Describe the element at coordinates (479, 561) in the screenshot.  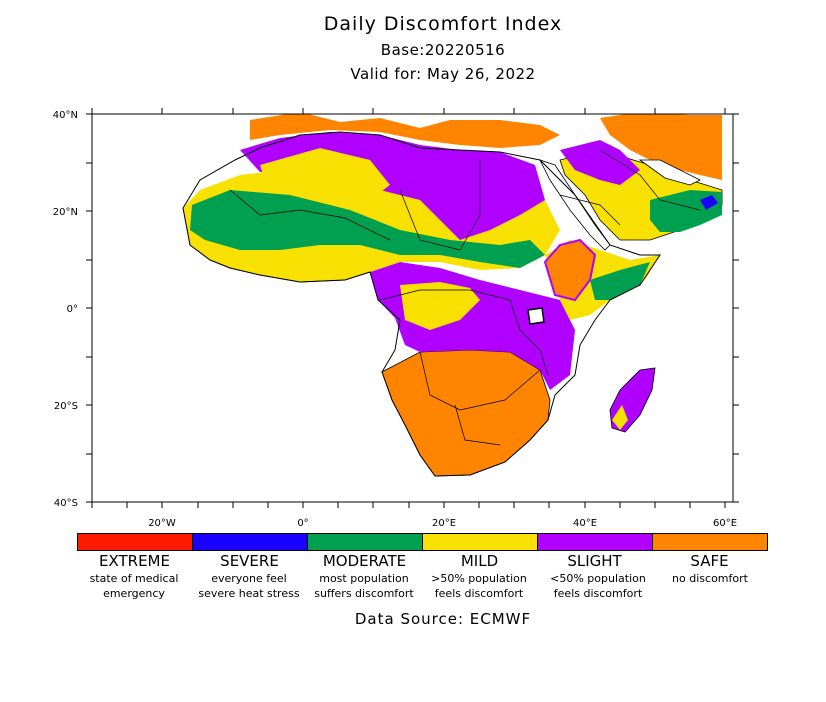
I see `legend-name-mild: MILD` at that location.